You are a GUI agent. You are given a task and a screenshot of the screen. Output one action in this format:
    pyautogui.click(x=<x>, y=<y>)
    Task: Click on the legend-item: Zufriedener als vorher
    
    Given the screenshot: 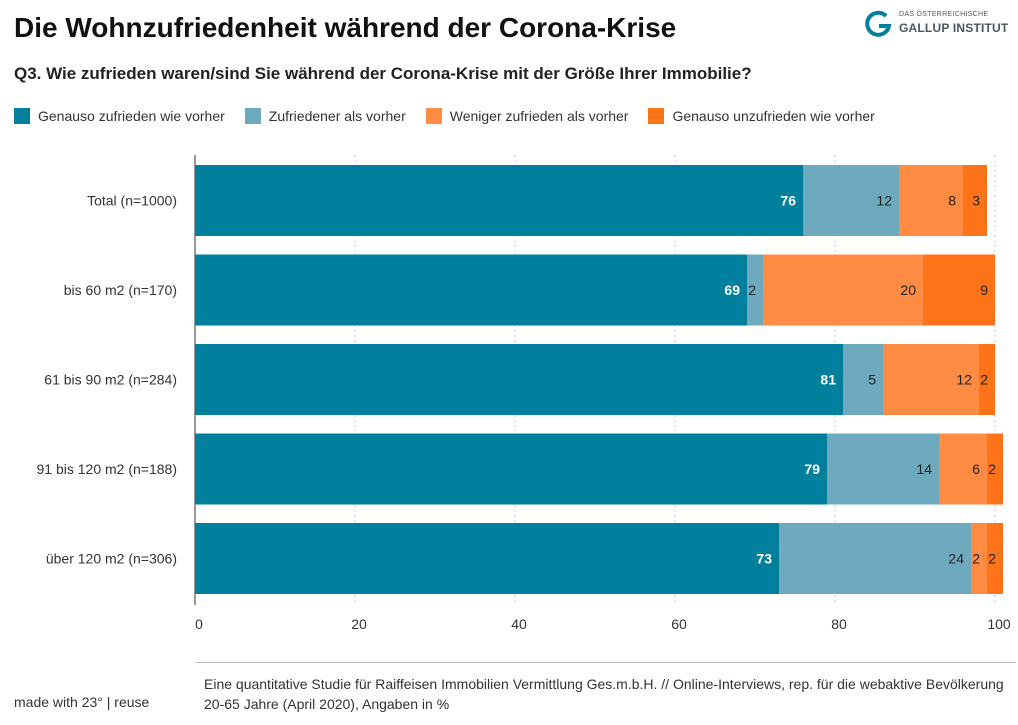 What is the action you would take?
    pyautogui.click(x=325, y=116)
    